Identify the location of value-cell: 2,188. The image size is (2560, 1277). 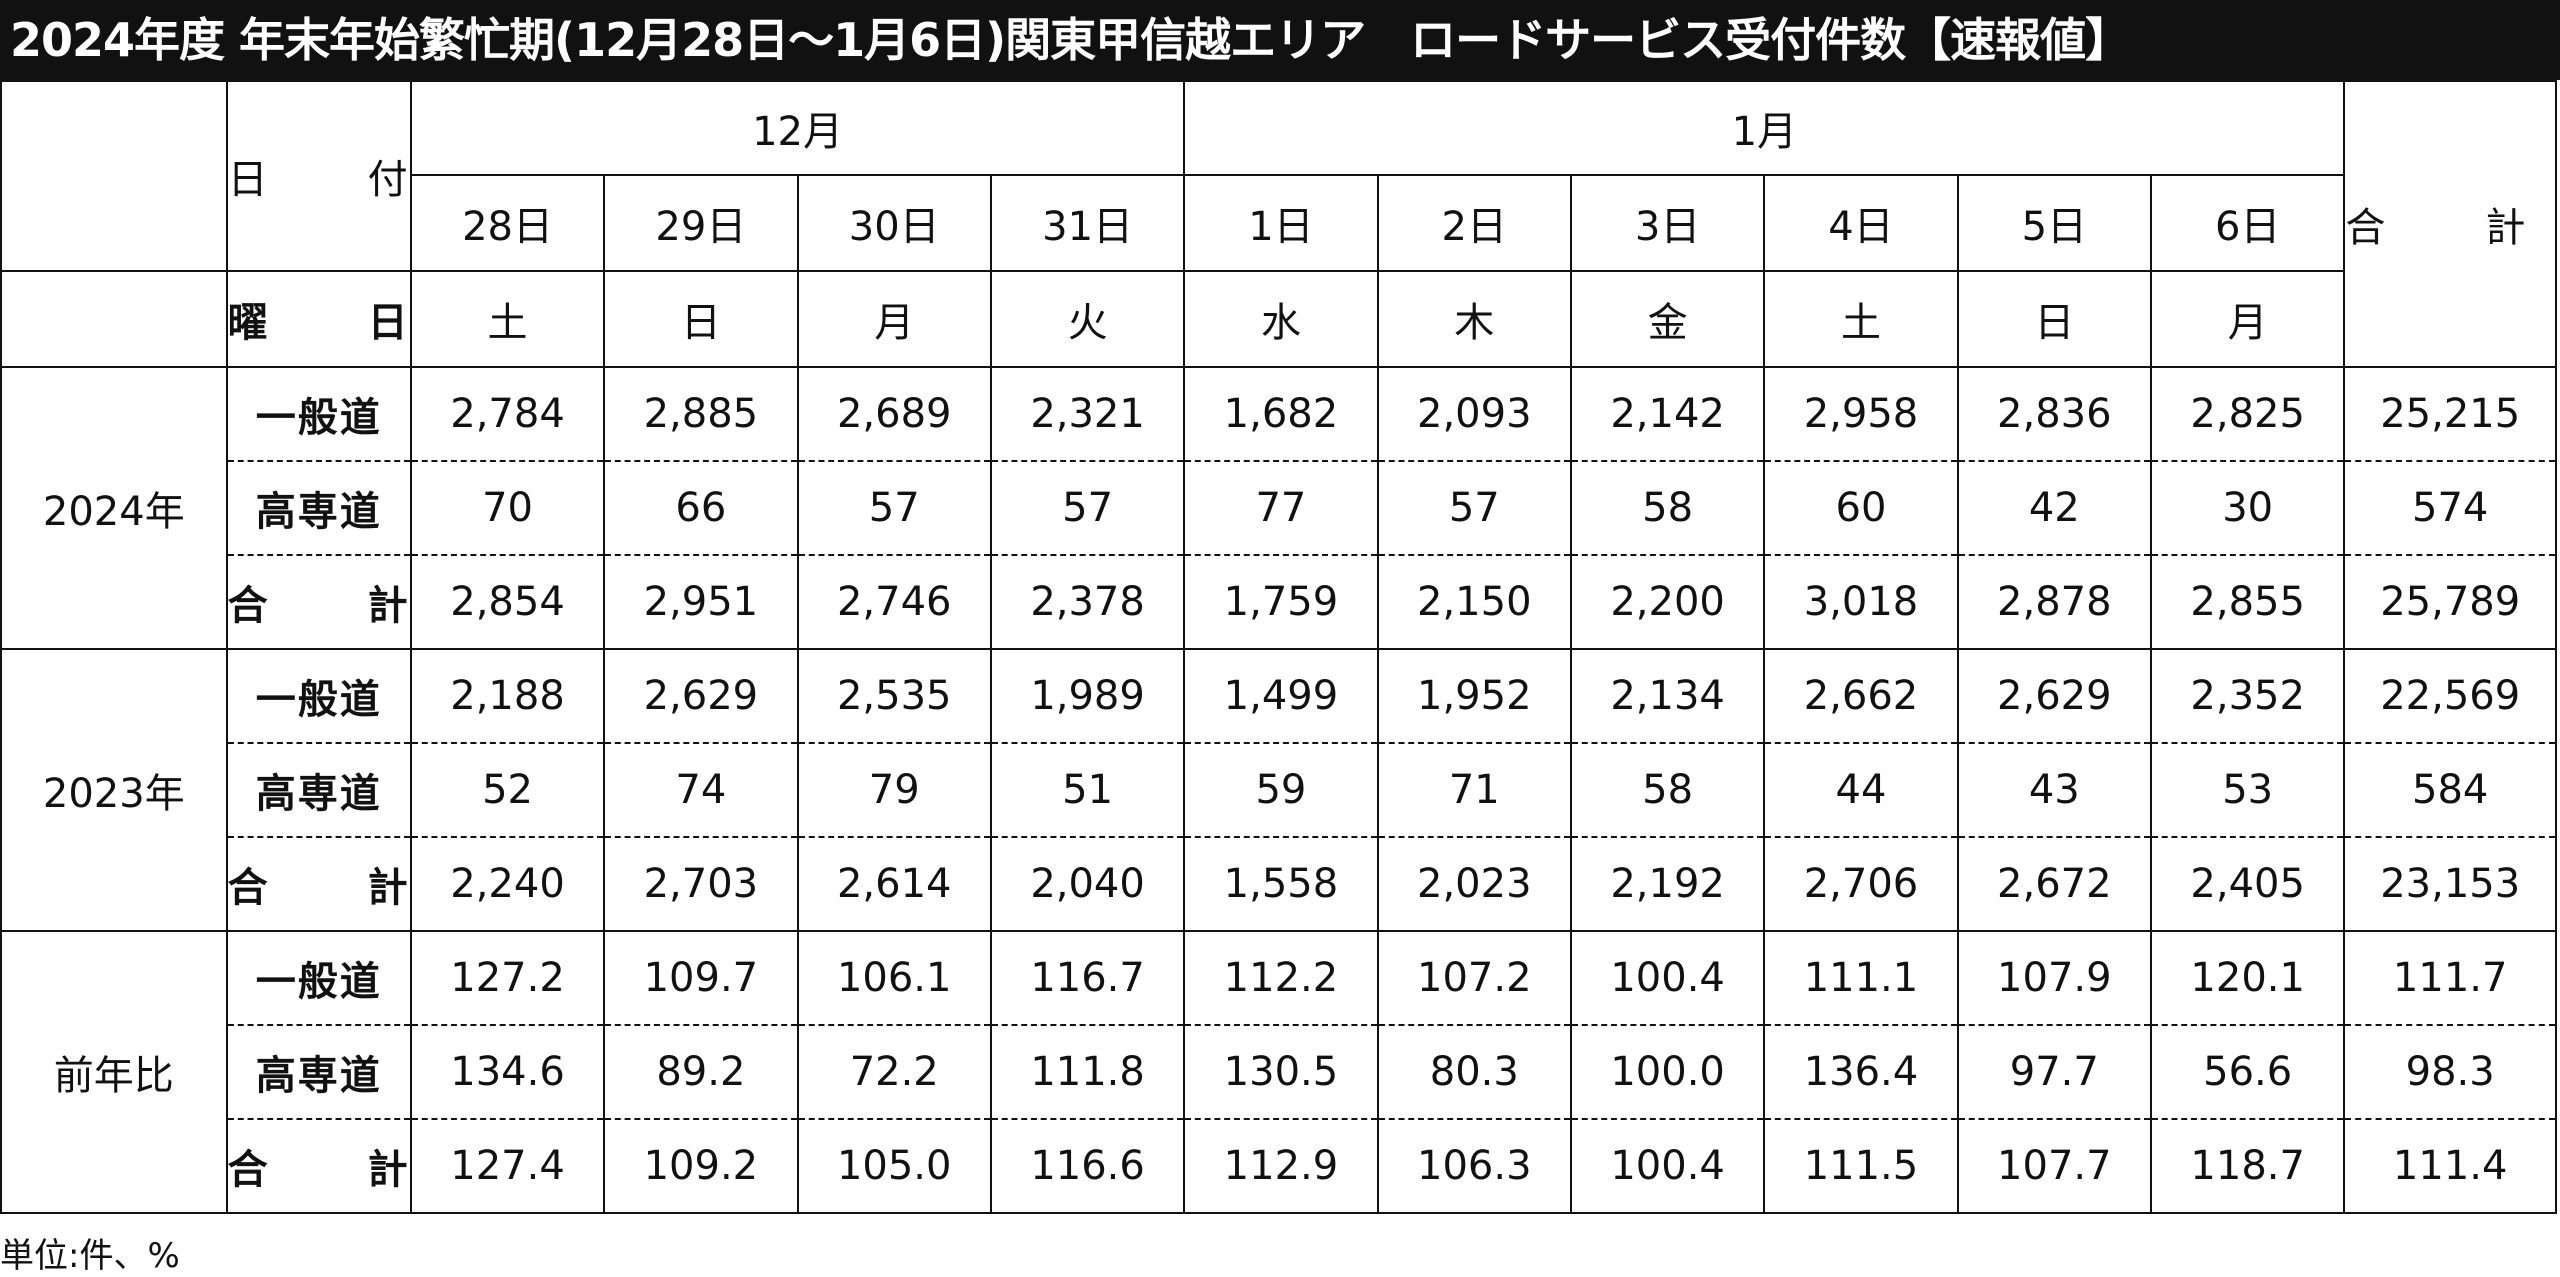
(507, 696).